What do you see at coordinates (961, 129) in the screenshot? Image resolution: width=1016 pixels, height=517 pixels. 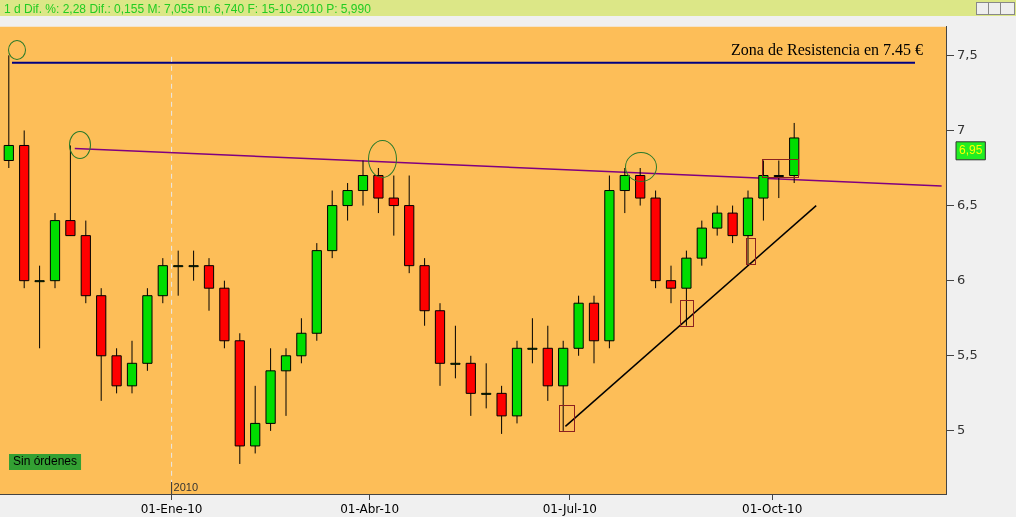 I see `y-tick-label: 7` at bounding box center [961, 129].